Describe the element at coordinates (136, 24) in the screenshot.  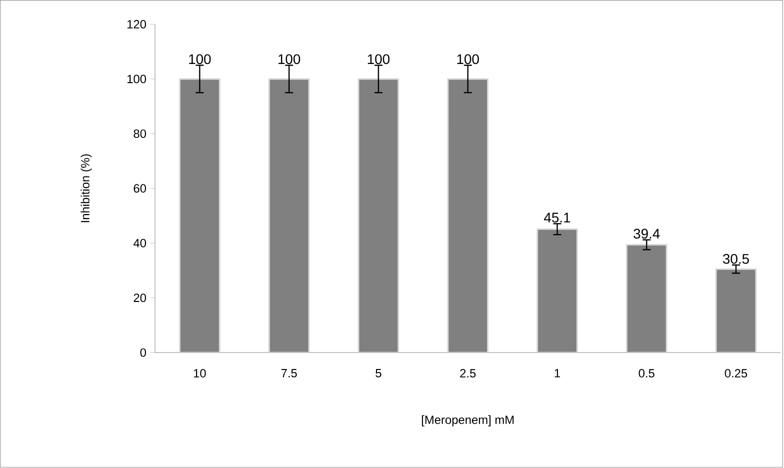
I see `y-tick-label: 120` at that location.